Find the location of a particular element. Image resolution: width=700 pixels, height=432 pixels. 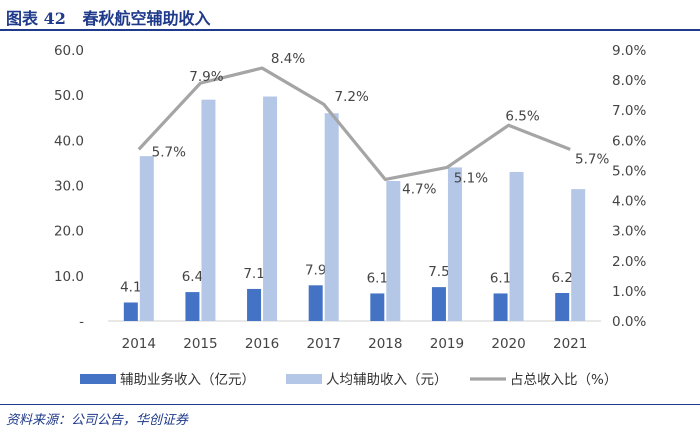

footer-rule is located at coordinates (350, 404).